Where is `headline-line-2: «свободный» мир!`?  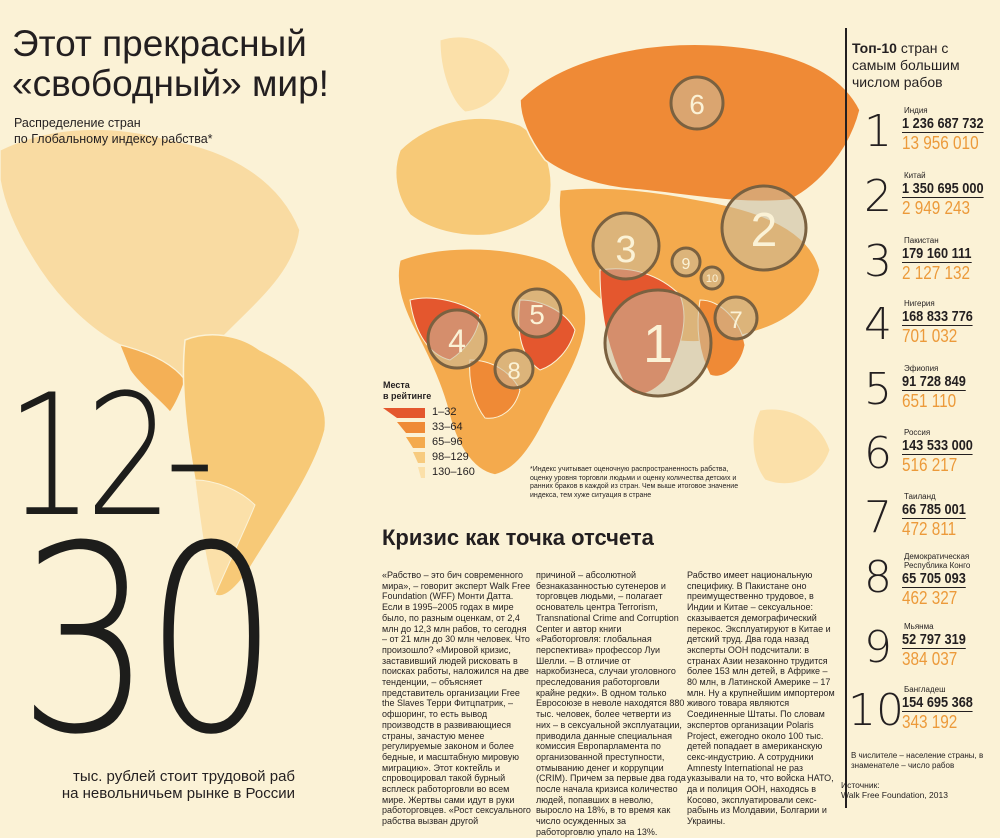 headline-line-2: «свободный» мир! is located at coordinates (170, 83).